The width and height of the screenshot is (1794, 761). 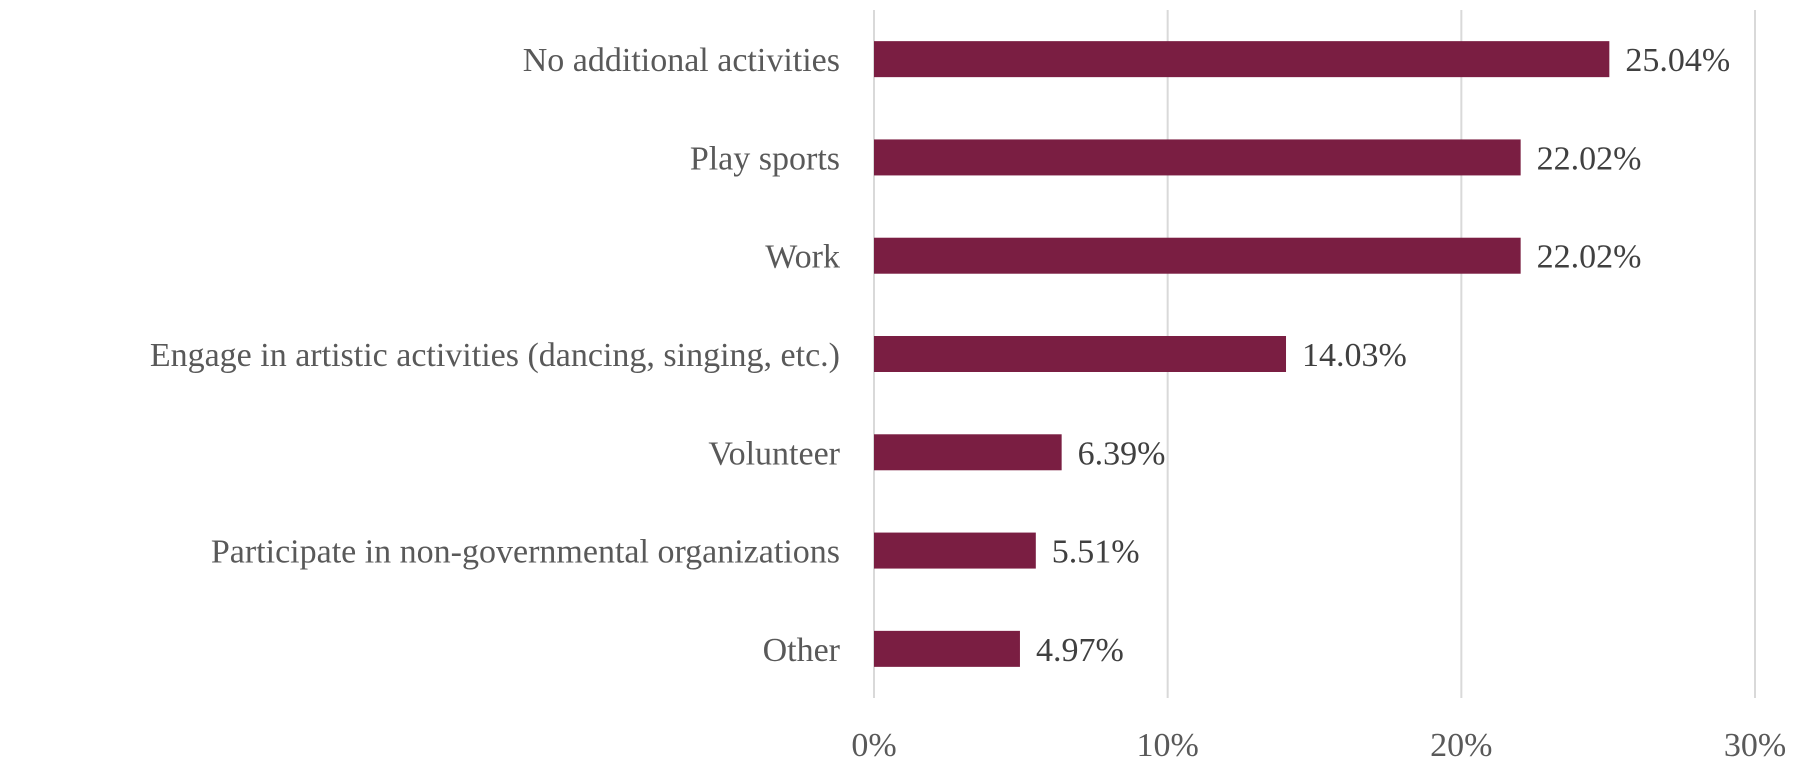 I want to click on category-label: Play sports, so click(x=765, y=158).